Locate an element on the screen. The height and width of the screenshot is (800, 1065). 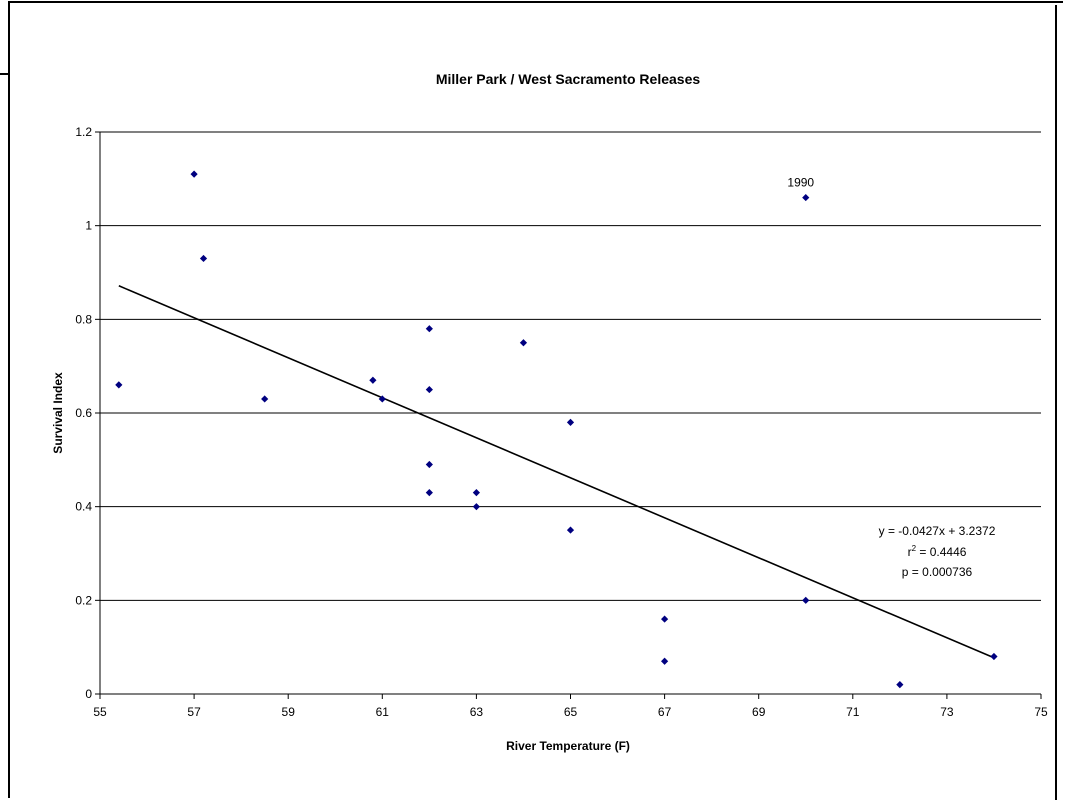
y-tick-label: 1 is located at coordinates (88, 226).